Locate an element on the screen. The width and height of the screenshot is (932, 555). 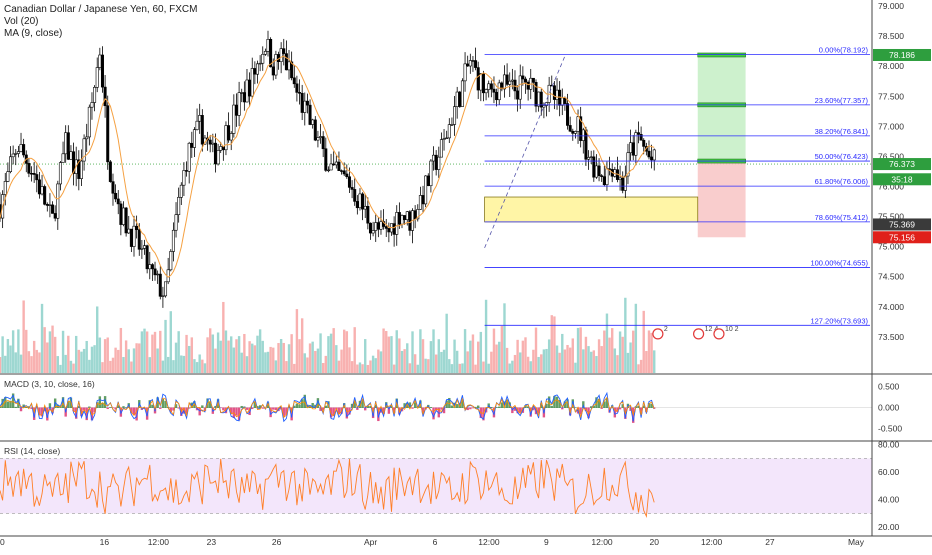
rsi-band is located at coordinates (436, 486).